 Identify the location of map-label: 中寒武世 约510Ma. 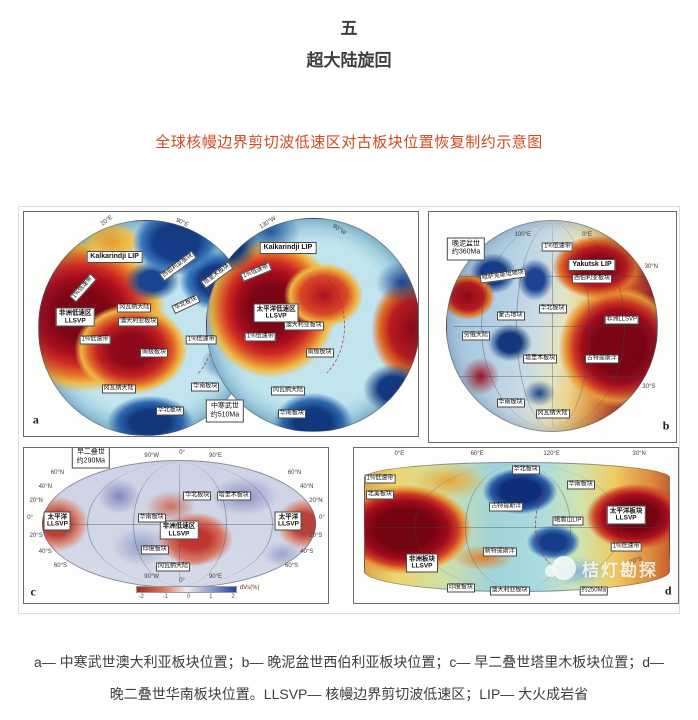
(225, 411).